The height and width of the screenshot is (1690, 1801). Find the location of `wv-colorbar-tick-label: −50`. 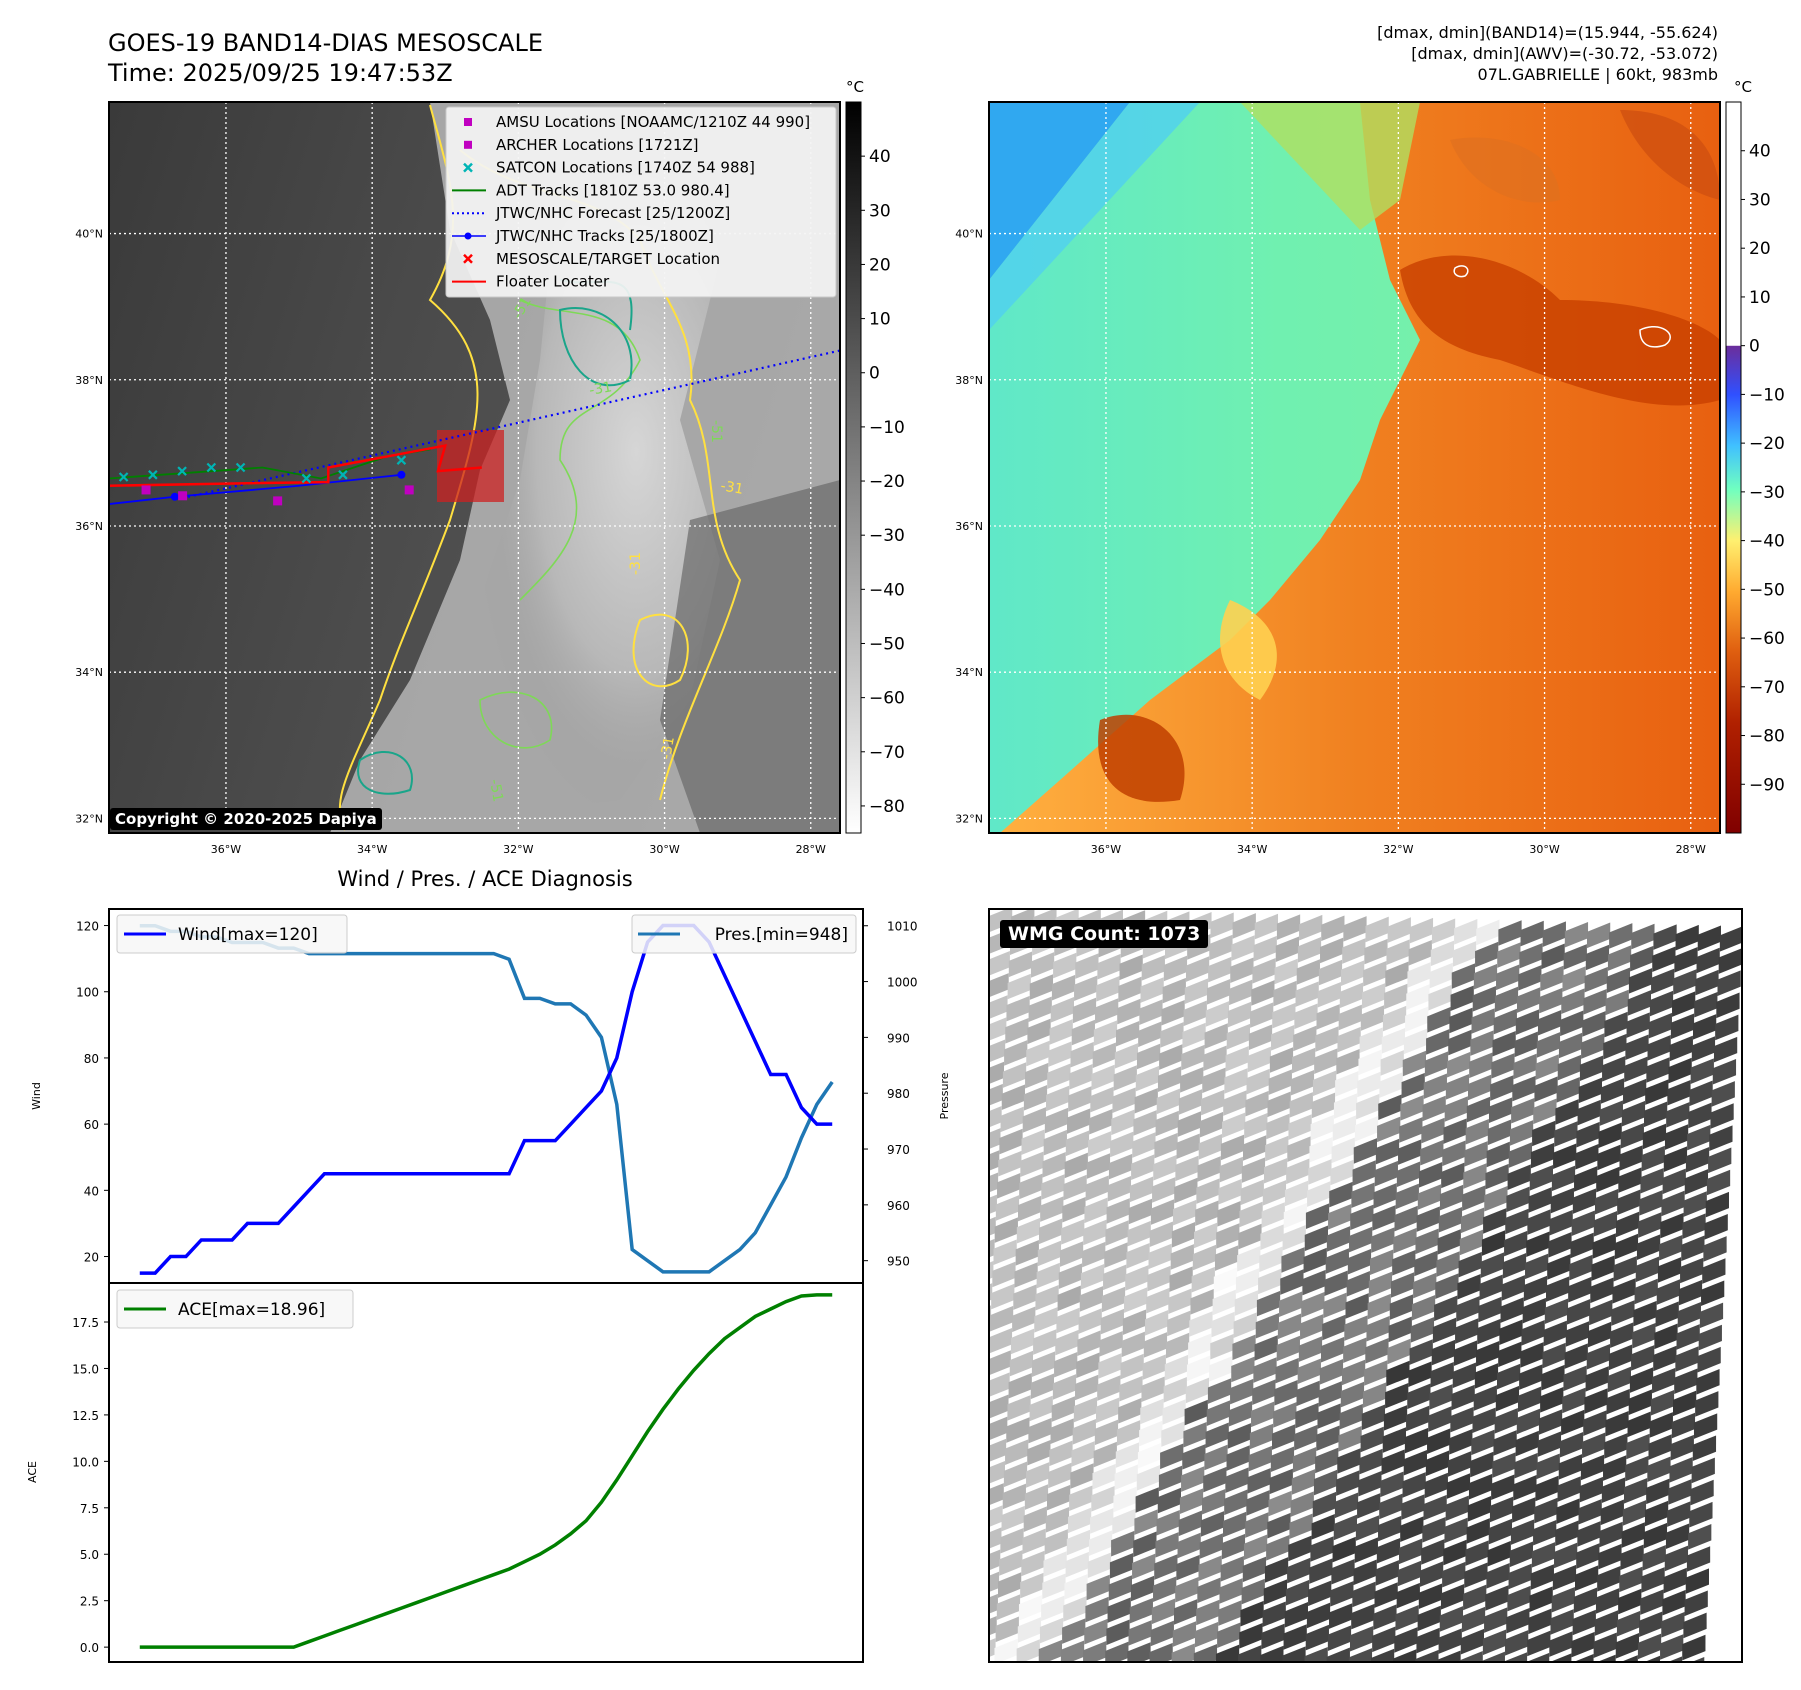

wv-colorbar-tick-label: −50 is located at coordinates (1767, 590).